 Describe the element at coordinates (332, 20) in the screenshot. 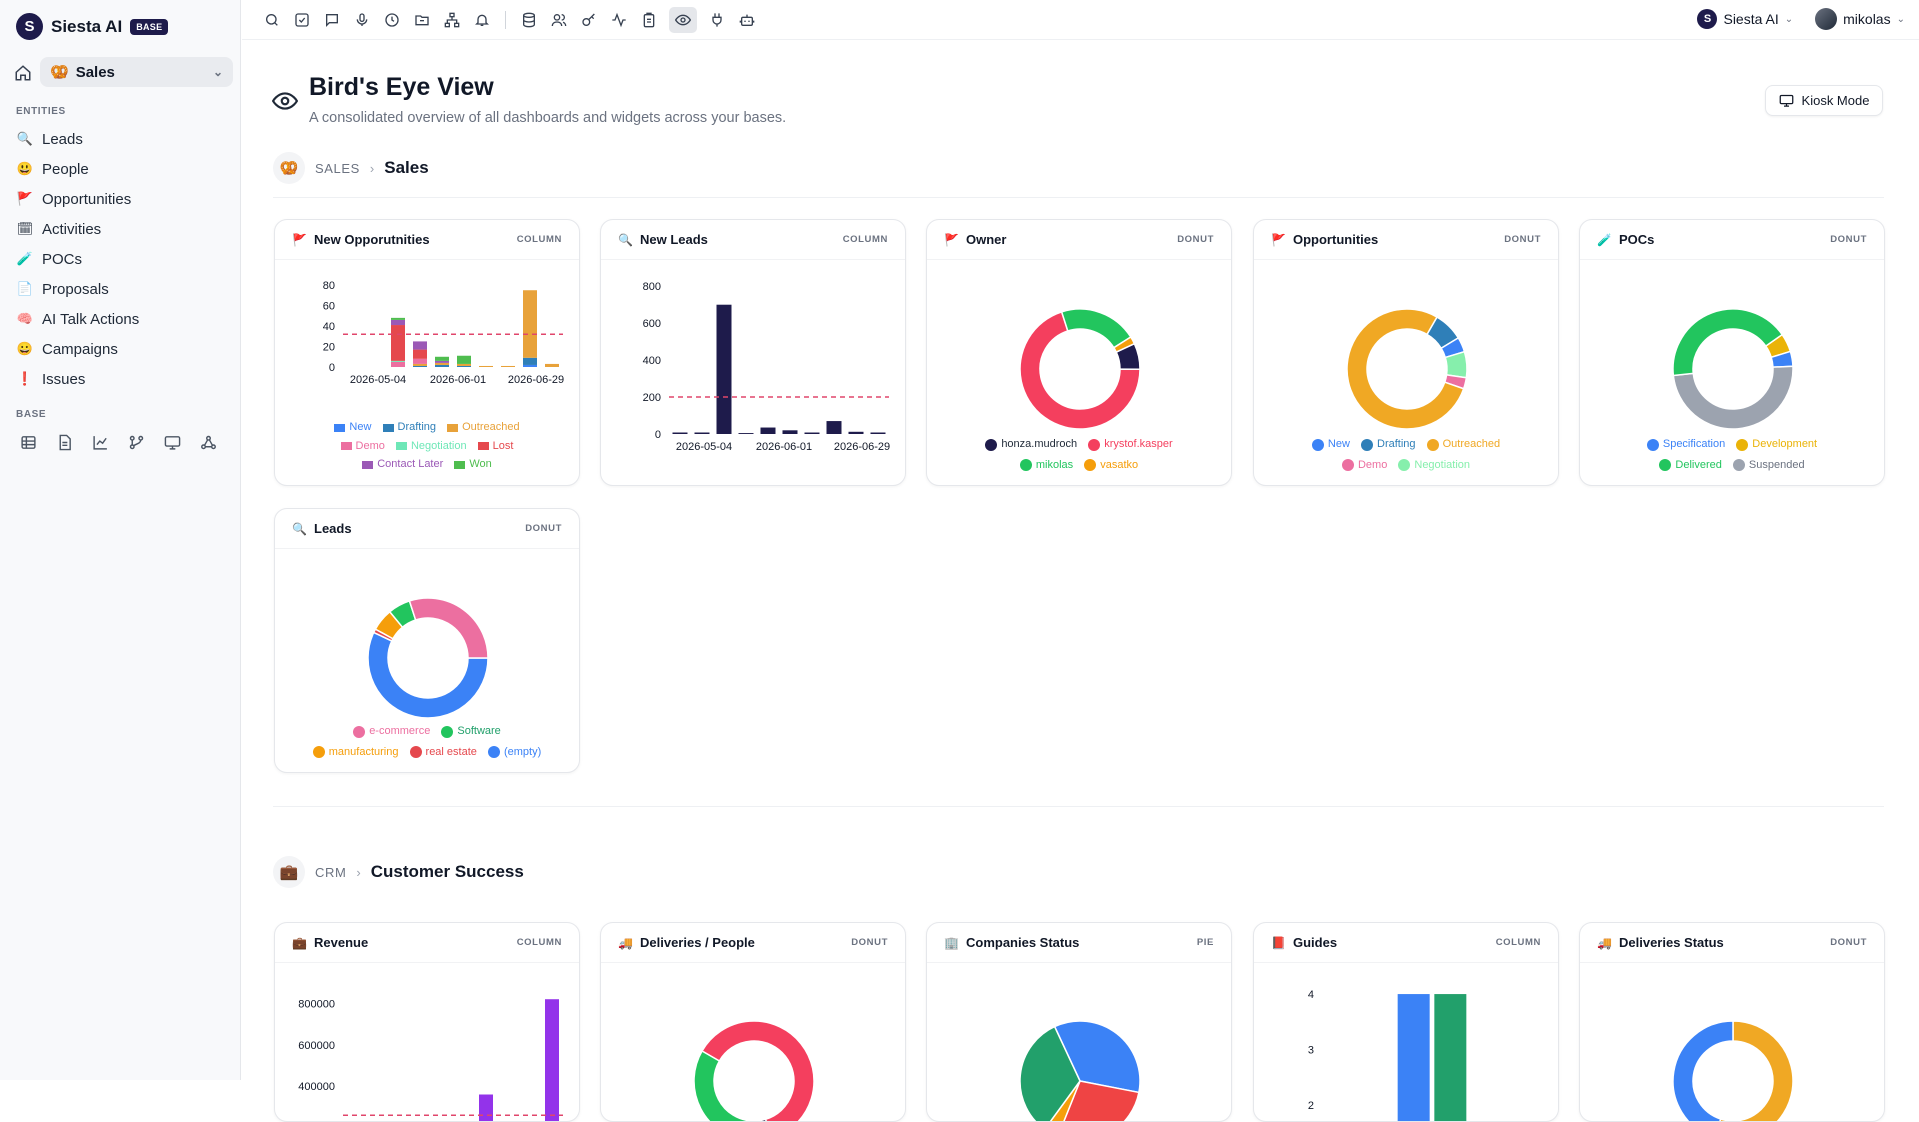

I see `chat-icon` at that location.